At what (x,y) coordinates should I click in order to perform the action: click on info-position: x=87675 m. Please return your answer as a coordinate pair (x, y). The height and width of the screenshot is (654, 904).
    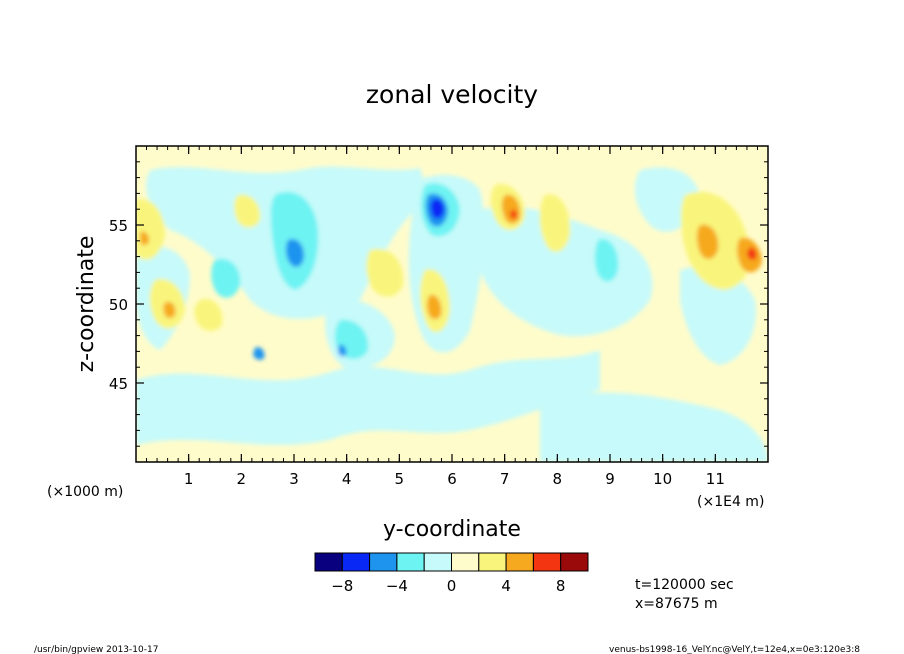
    Looking at the image, I should click on (676, 604).